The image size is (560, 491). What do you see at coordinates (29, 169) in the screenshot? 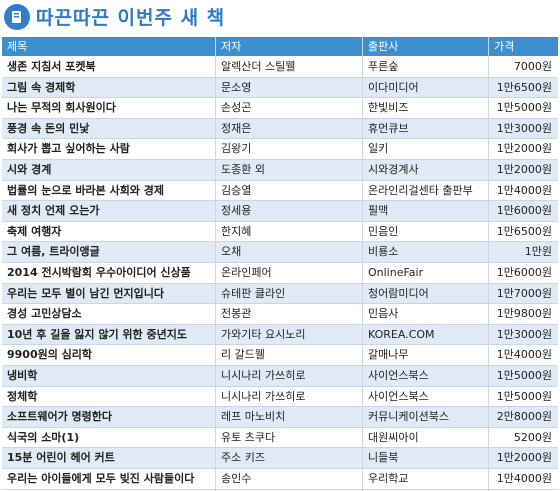
I see `book-title: 시와 경계` at bounding box center [29, 169].